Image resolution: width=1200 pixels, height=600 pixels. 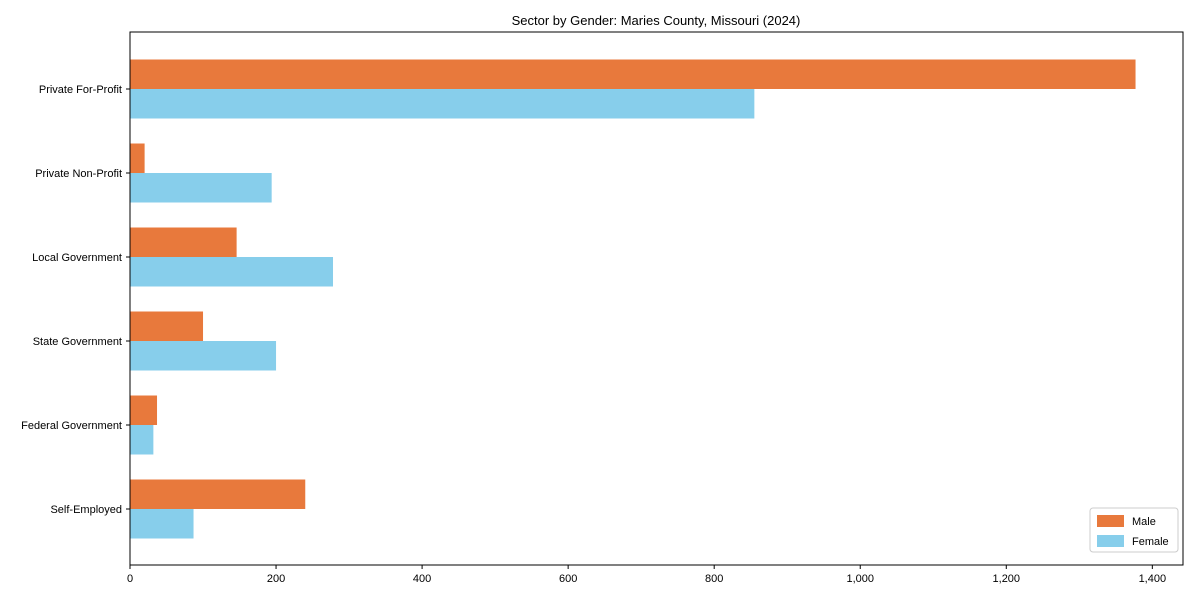 What do you see at coordinates (1144, 522) in the screenshot?
I see `legend-label-male: Male` at bounding box center [1144, 522].